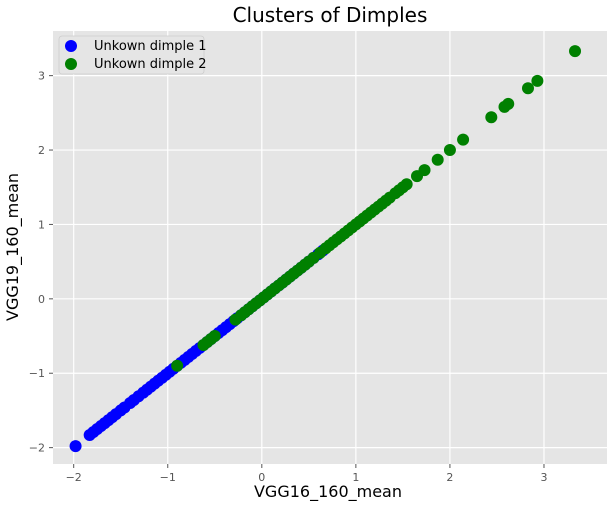 This screenshot has width=614, height=507. Describe the element at coordinates (41, 150) in the screenshot. I see `y-tick-label: 2` at that location.